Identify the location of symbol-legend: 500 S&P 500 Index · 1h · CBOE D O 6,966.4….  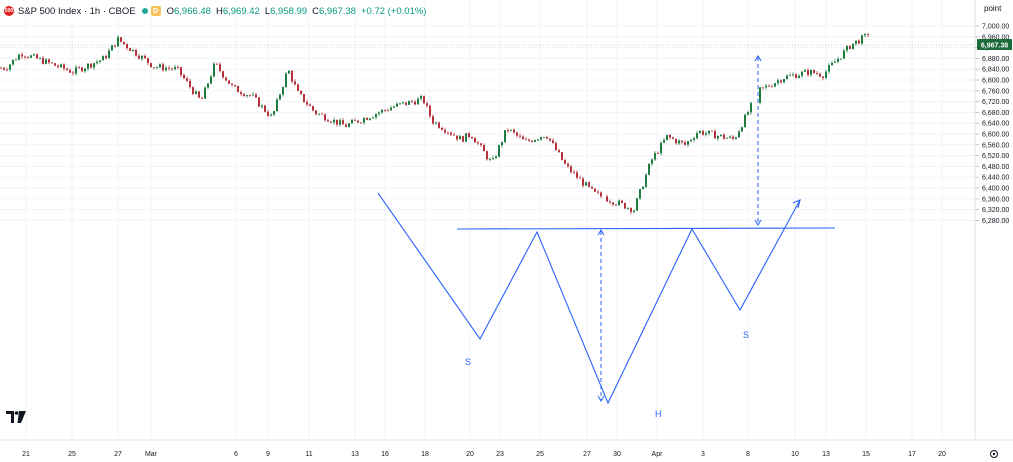
(217, 11).